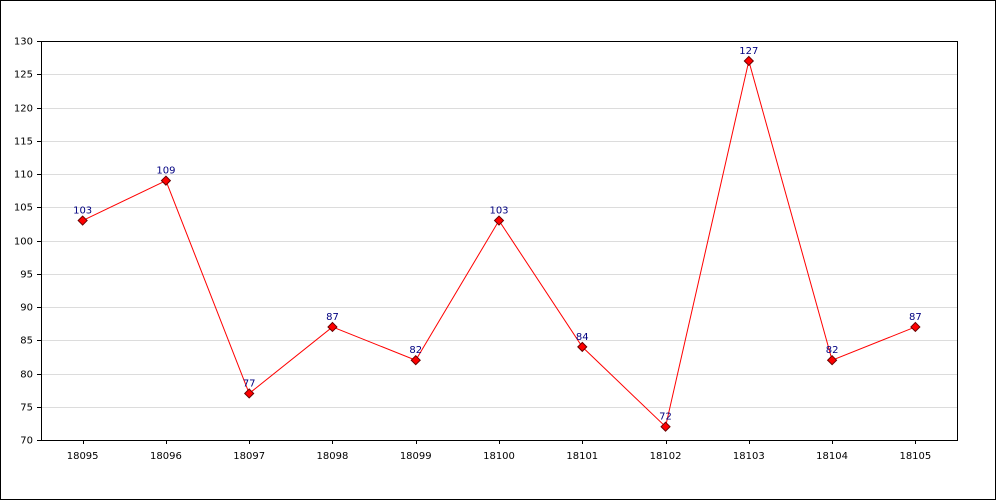  What do you see at coordinates (915, 456) in the screenshot?
I see `x-tick-label: 18105` at bounding box center [915, 456].